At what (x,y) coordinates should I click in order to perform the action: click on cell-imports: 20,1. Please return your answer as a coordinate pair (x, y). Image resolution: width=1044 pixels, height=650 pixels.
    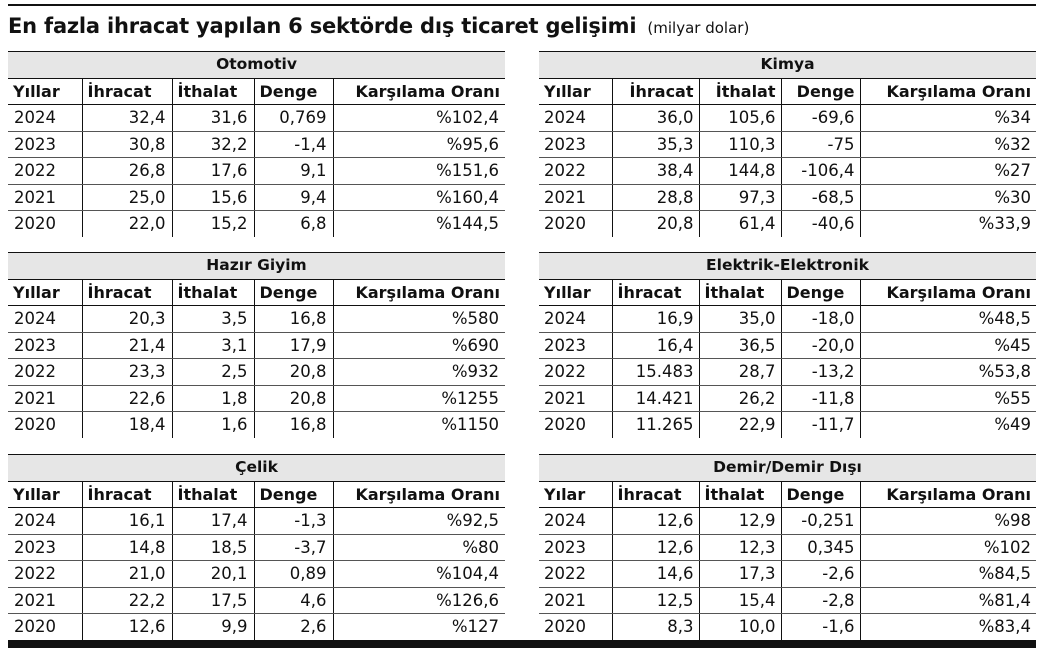
    Looking at the image, I should click on (212, 574).